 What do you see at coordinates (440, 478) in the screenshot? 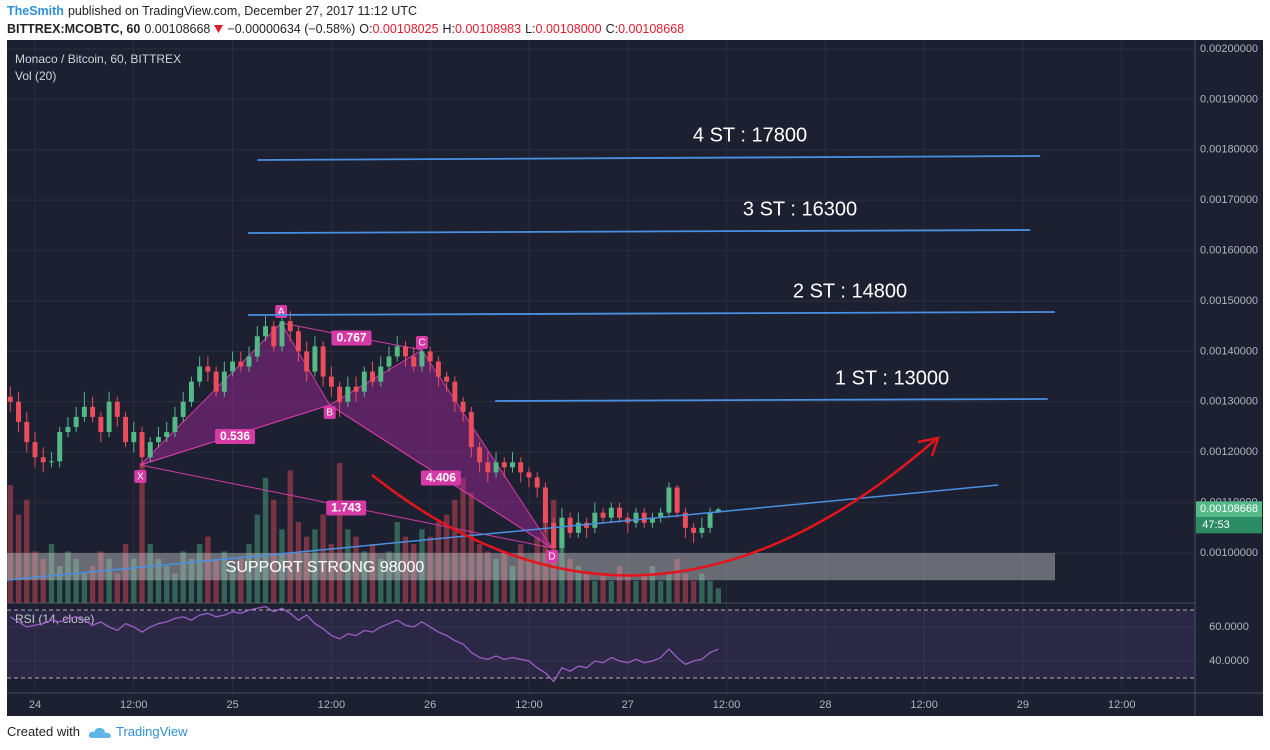
I see `ratio-box` at bounding box center [440, 478].